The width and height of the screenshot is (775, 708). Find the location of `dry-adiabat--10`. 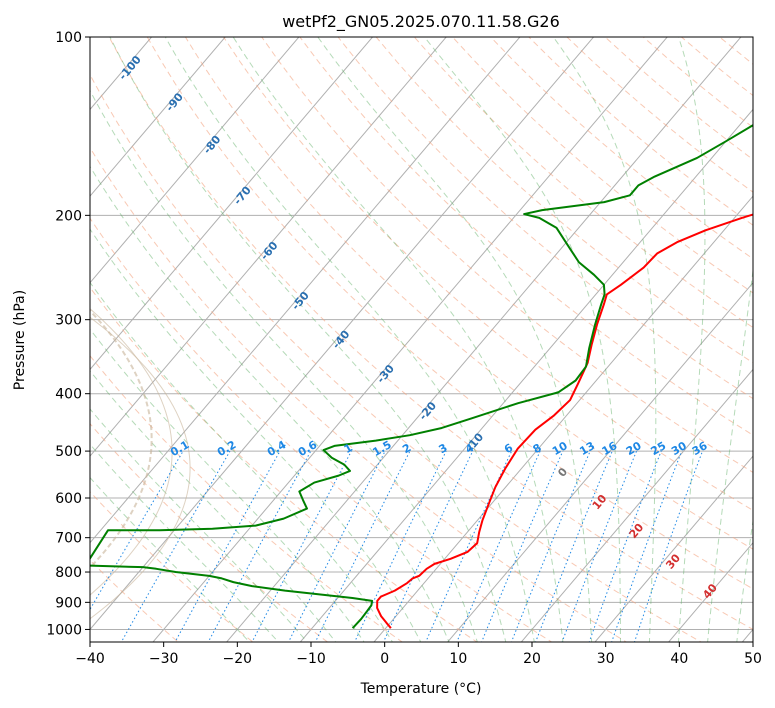

dry-adiabat--10 is located at coordinates (209, 532).